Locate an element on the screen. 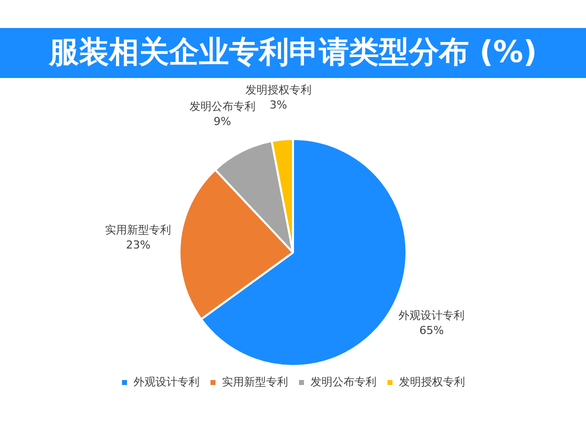 This screenshot has width=586, height=440. data-label: 65% is located at coordinates (431, 330).